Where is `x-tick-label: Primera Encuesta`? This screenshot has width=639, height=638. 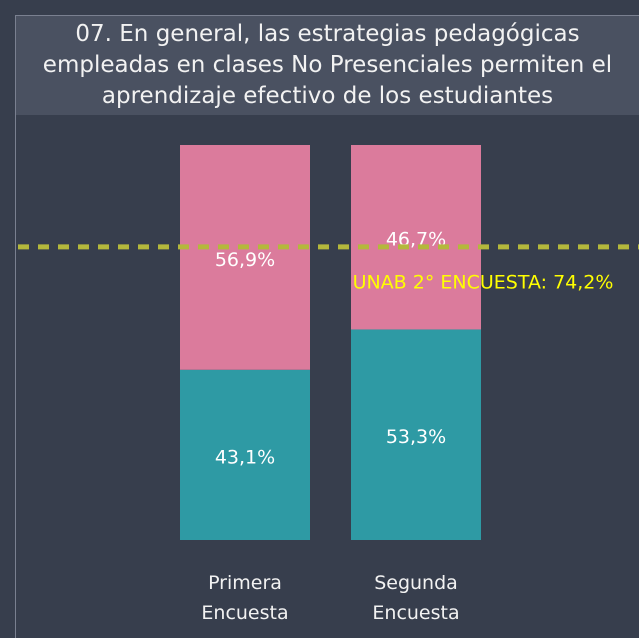
x-tick-label: Primera Encuesta is located at coordinates (245, 598).